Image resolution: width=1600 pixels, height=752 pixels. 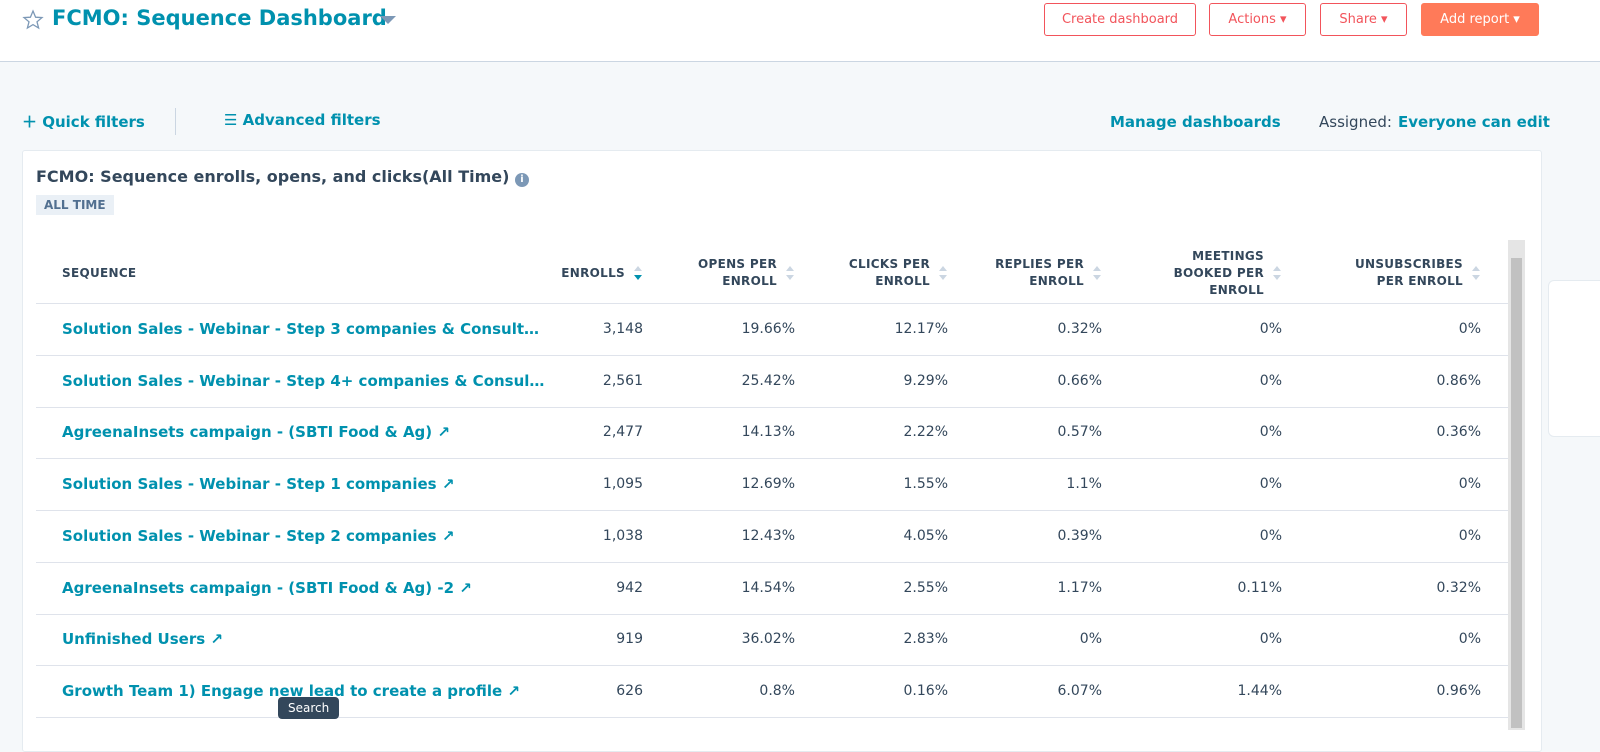 What do you see at coordinates (1474, 122) in the screenshot?
I see `assigned-value: Everyone can edit` at bounding box center [1474, 122].